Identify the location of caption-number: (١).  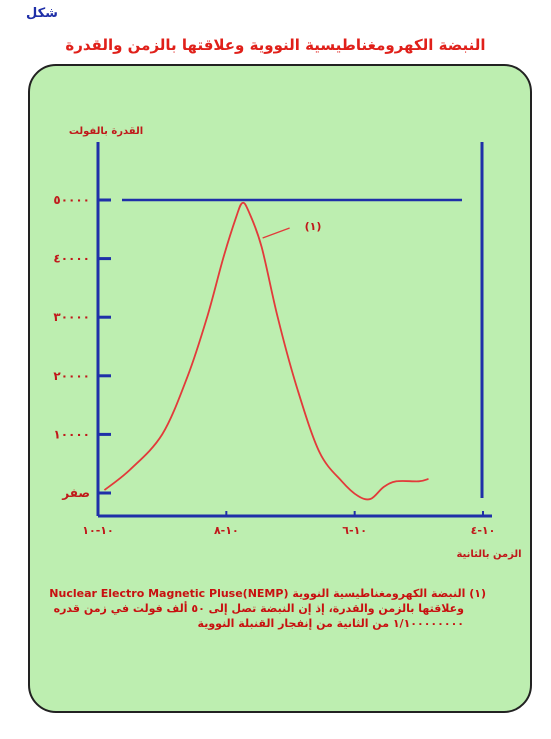
(477, 593).